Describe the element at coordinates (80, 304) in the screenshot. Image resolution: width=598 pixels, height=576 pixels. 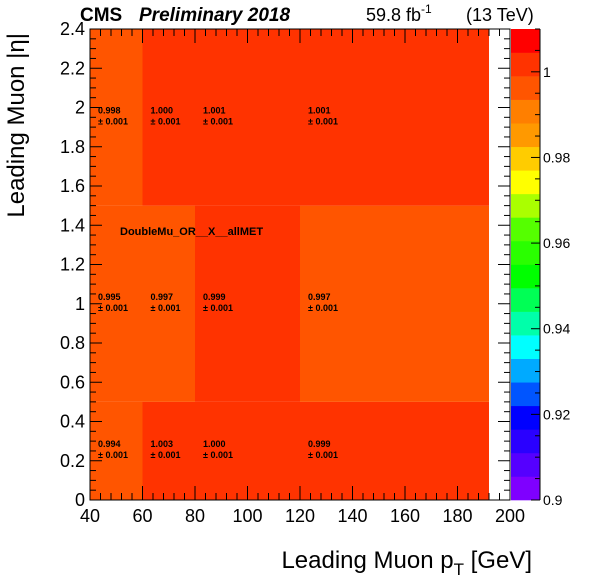
I see `y-tick-label: 1` at that location.